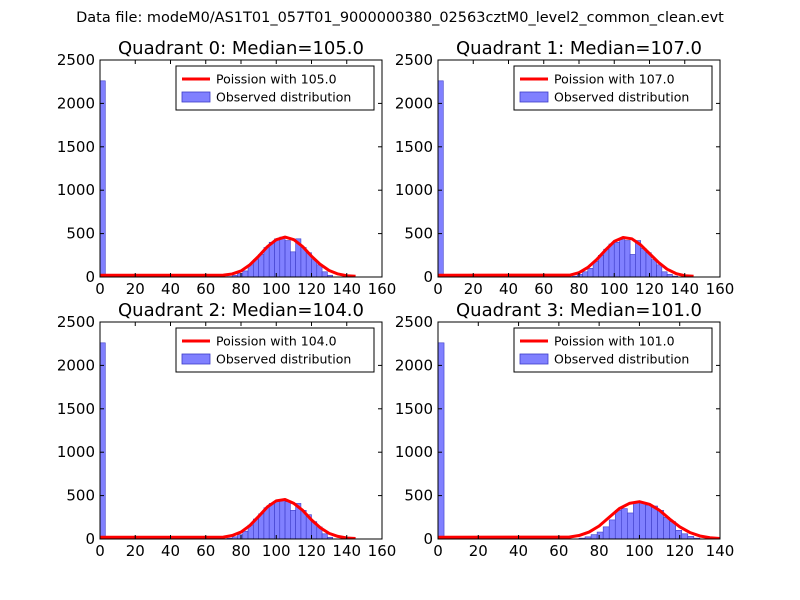  I want to click on legend-label-fit: Poission with 104.0, so click(276, 341).